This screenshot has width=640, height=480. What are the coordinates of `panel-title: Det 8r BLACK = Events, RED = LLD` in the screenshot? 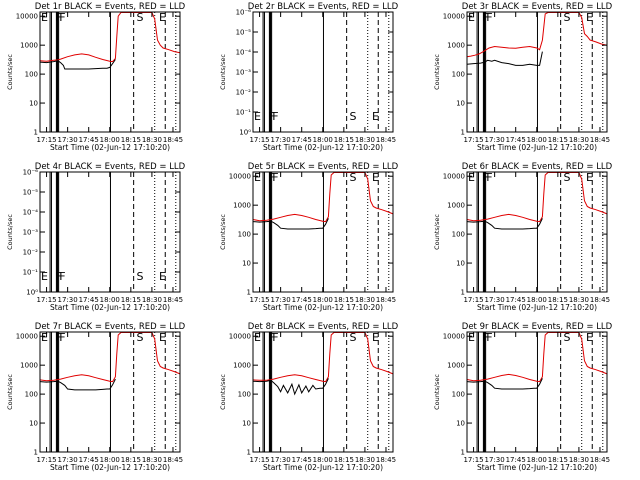 It's located at (323, 327).